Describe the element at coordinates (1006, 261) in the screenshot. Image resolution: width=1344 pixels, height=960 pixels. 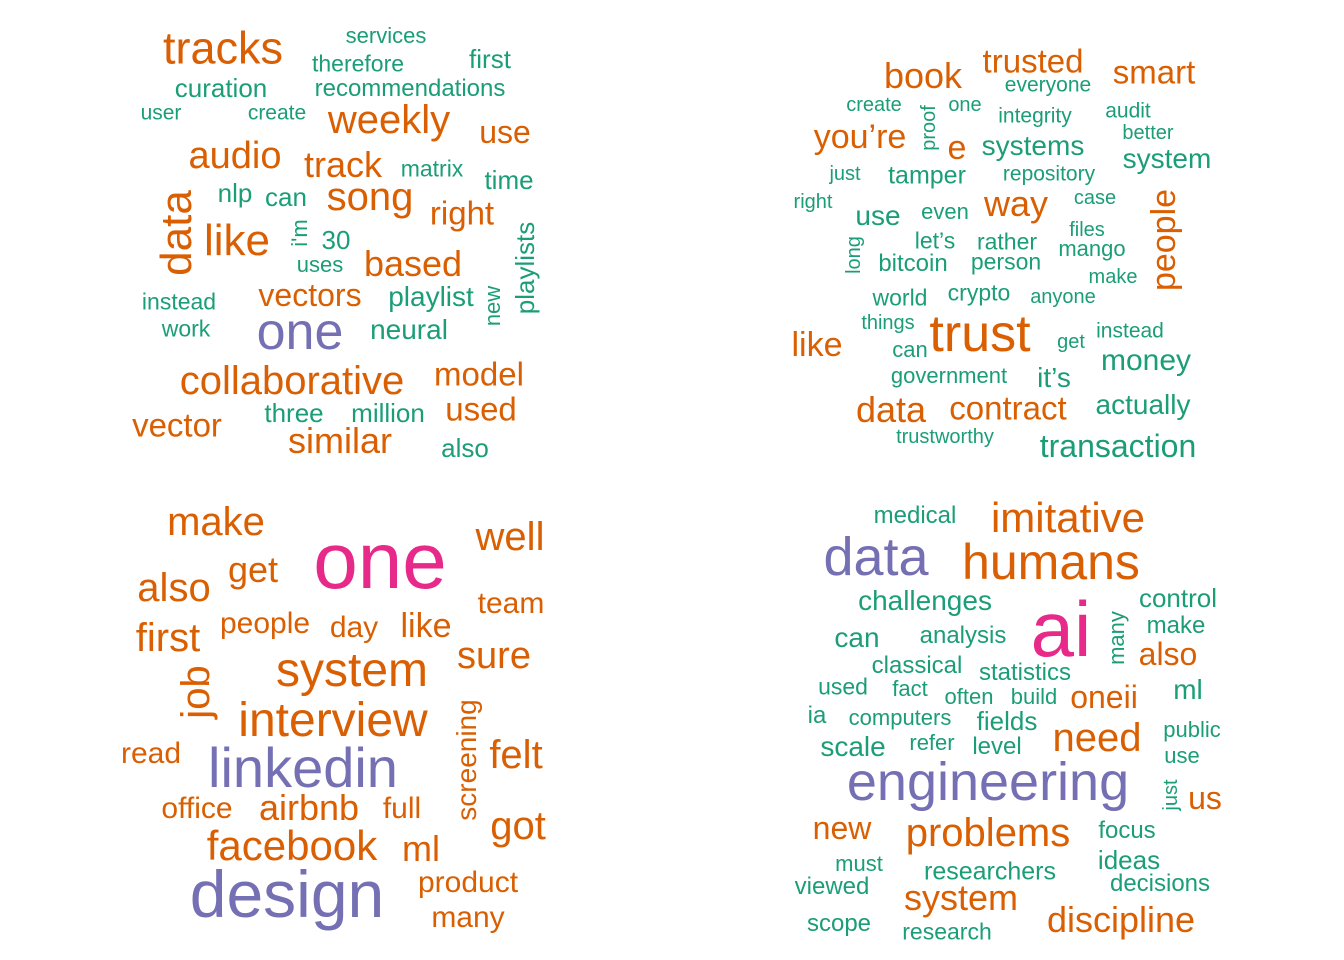
I see `cloud-word: person` at that location.